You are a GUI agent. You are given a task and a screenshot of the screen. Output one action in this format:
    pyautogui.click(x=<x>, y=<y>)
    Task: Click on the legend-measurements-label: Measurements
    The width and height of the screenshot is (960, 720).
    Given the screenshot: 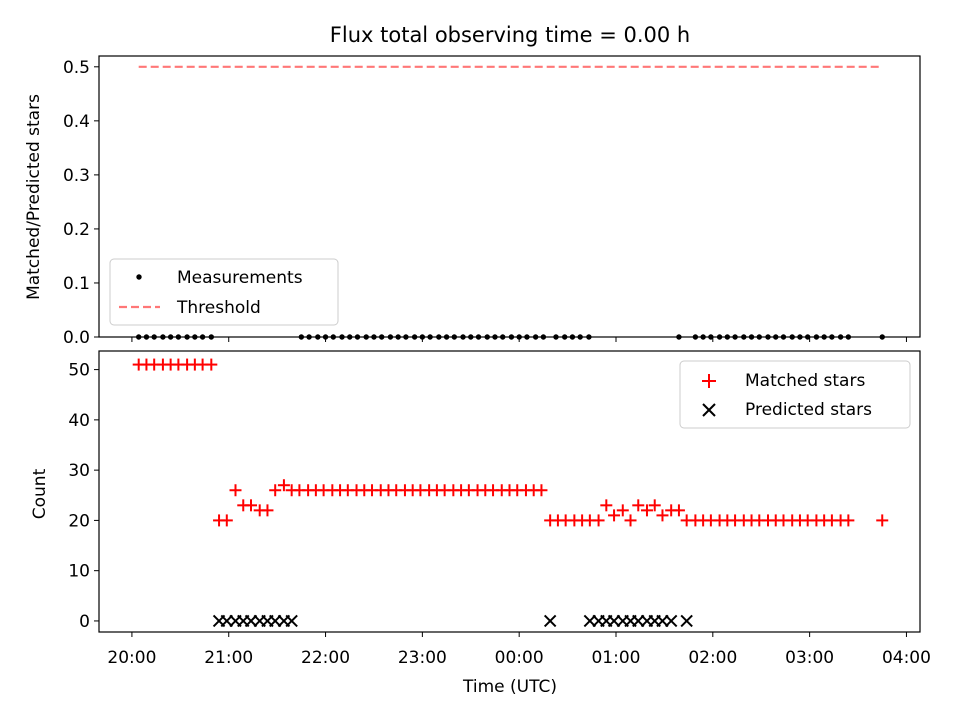 What is the action you would take?
    pyautogui.click(x=240, y=278)
    